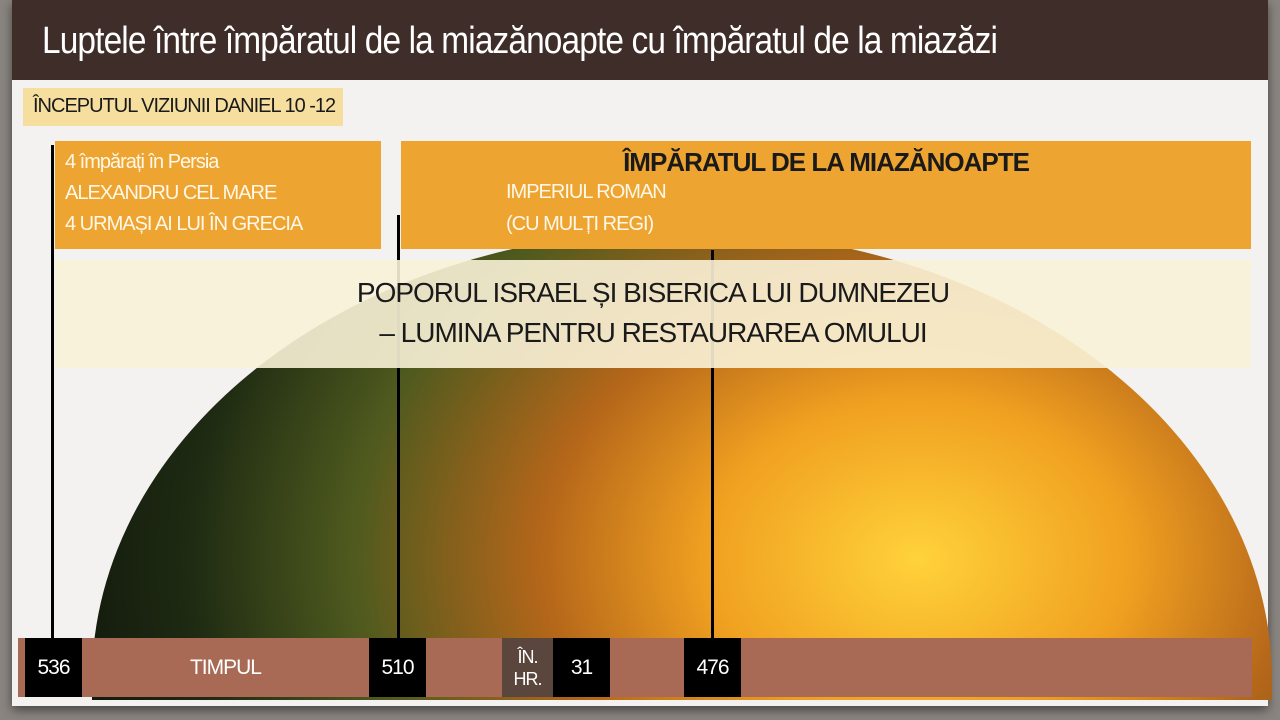  Describe the element at coordinates (635, 667) in the screenshot. I see `timeline-bar: 536 TIMPUL 510 ÎN. HR. 31 476` at that location.